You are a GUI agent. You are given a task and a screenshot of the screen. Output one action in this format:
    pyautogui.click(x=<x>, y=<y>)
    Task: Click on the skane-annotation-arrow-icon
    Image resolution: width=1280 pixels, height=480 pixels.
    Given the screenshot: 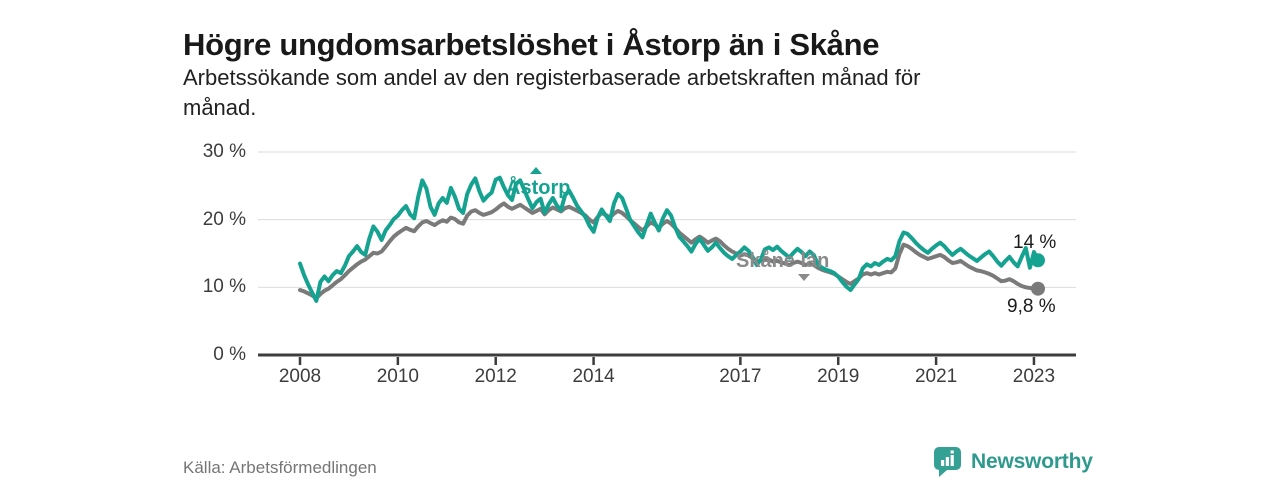 What is the action you would take?
    pyautogui.click(x=804, y=277)
    